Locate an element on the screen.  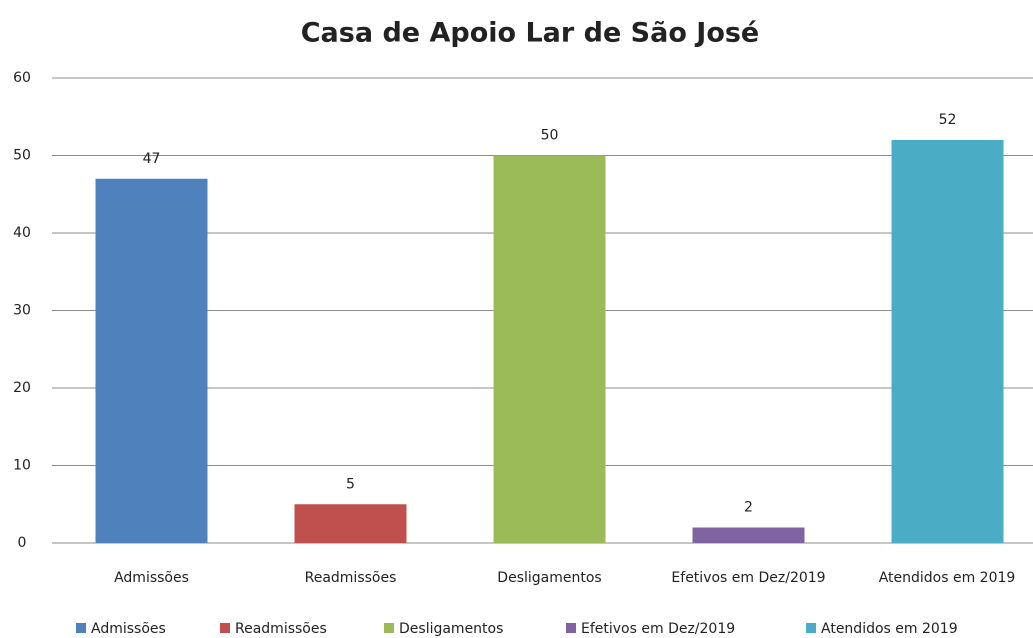
legend-label: Efetivos em Dez/2019 is located at coordinates (658, 629).